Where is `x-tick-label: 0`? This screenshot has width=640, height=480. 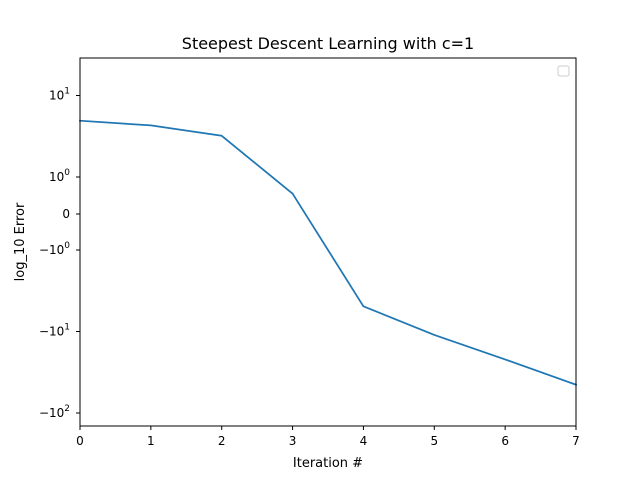 x-tick-label: 0 is located at coordinates (80, 441).